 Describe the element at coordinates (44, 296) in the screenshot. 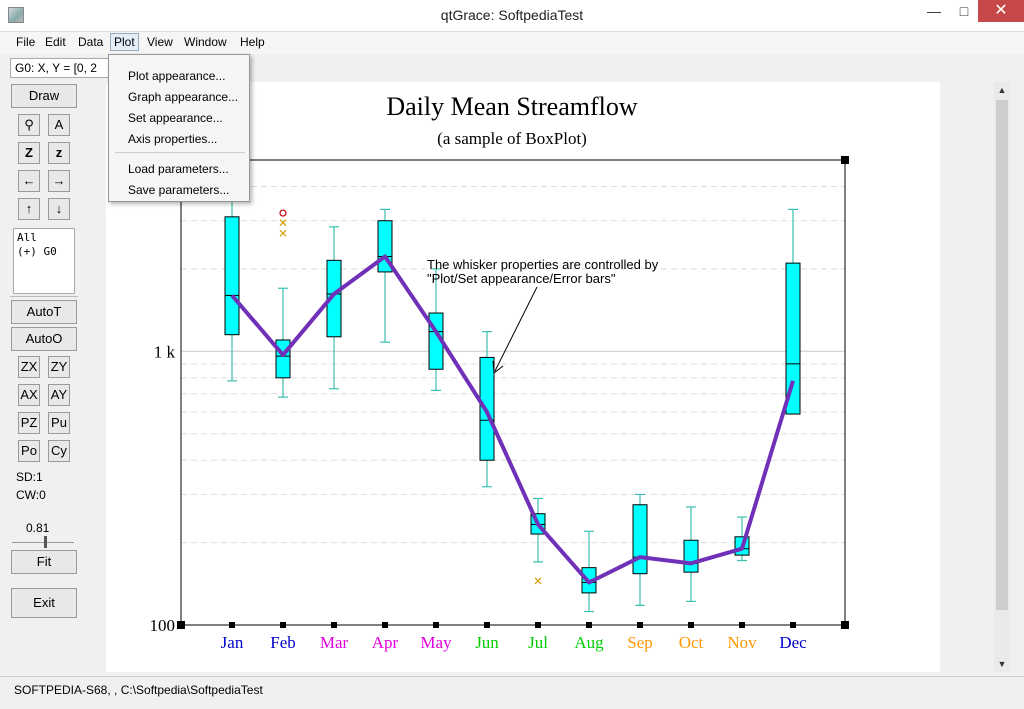

I see `divider` at that location.